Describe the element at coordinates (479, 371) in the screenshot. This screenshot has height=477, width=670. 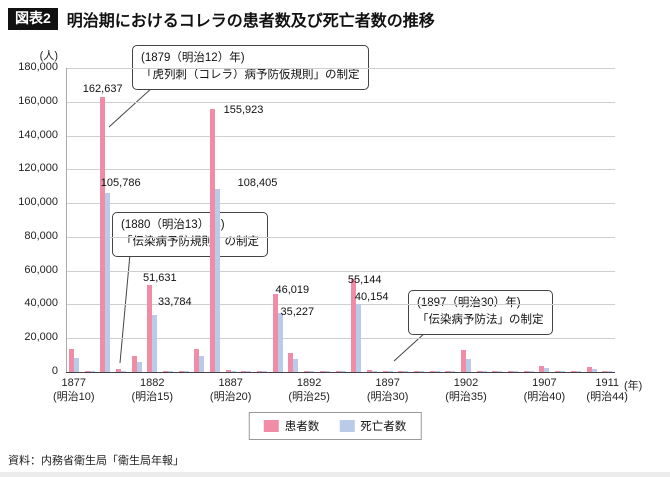
I see `bar-patients-1903` at that location.